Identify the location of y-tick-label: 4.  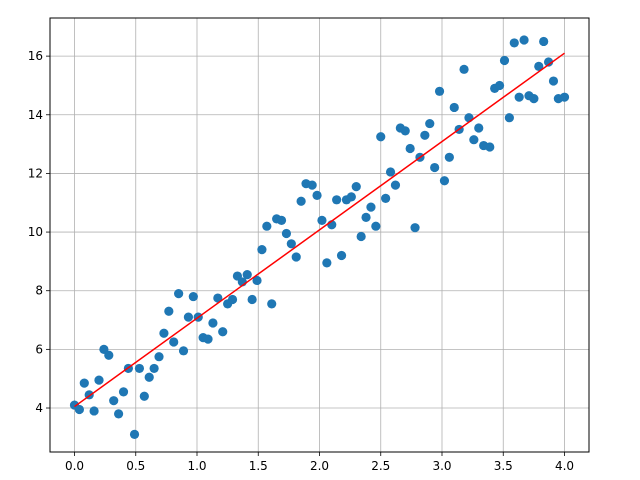
(39, 408).